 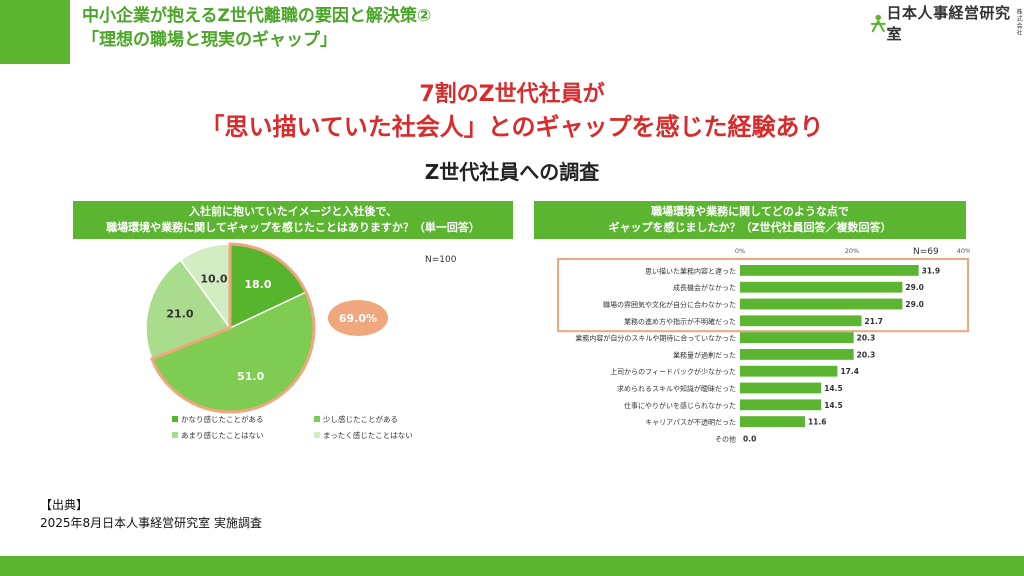 What do you see at coordinates (293, 227) in the screenshot?
I see `left-panel-heading-line2: 職場環境や業務に関してギャップを感じたことはありますか？（単一回答）` at bounding box center [293, 227].